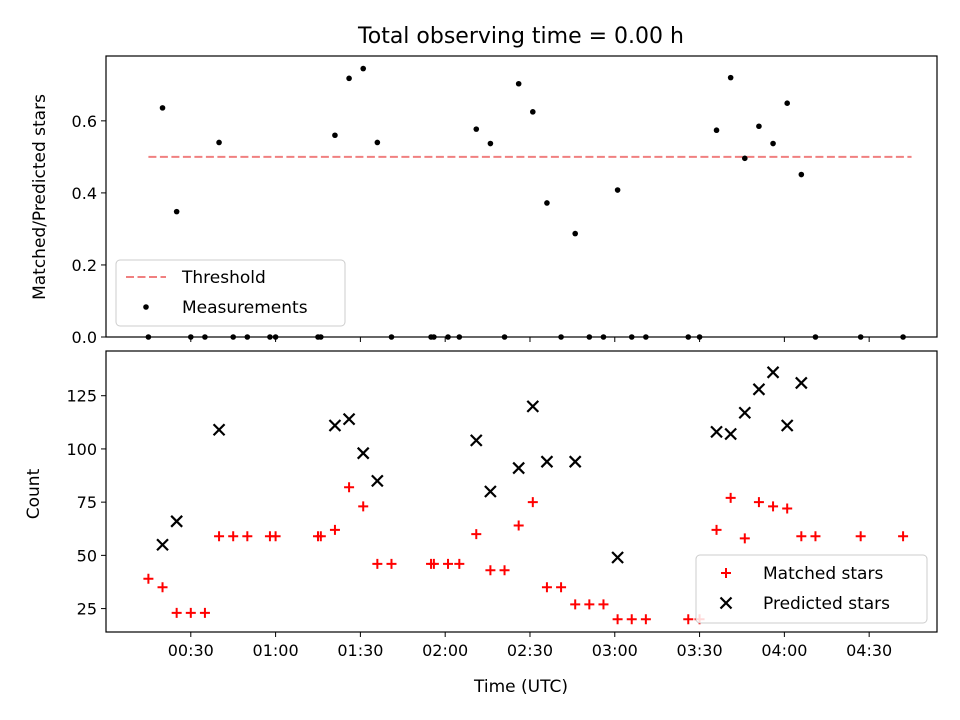 The height and width of the screenshot is (720, 960). What do you see at coordinates (726, 573) in the screenshot?
I see `legend-matched-swatch` at bounding box center [726, 573].